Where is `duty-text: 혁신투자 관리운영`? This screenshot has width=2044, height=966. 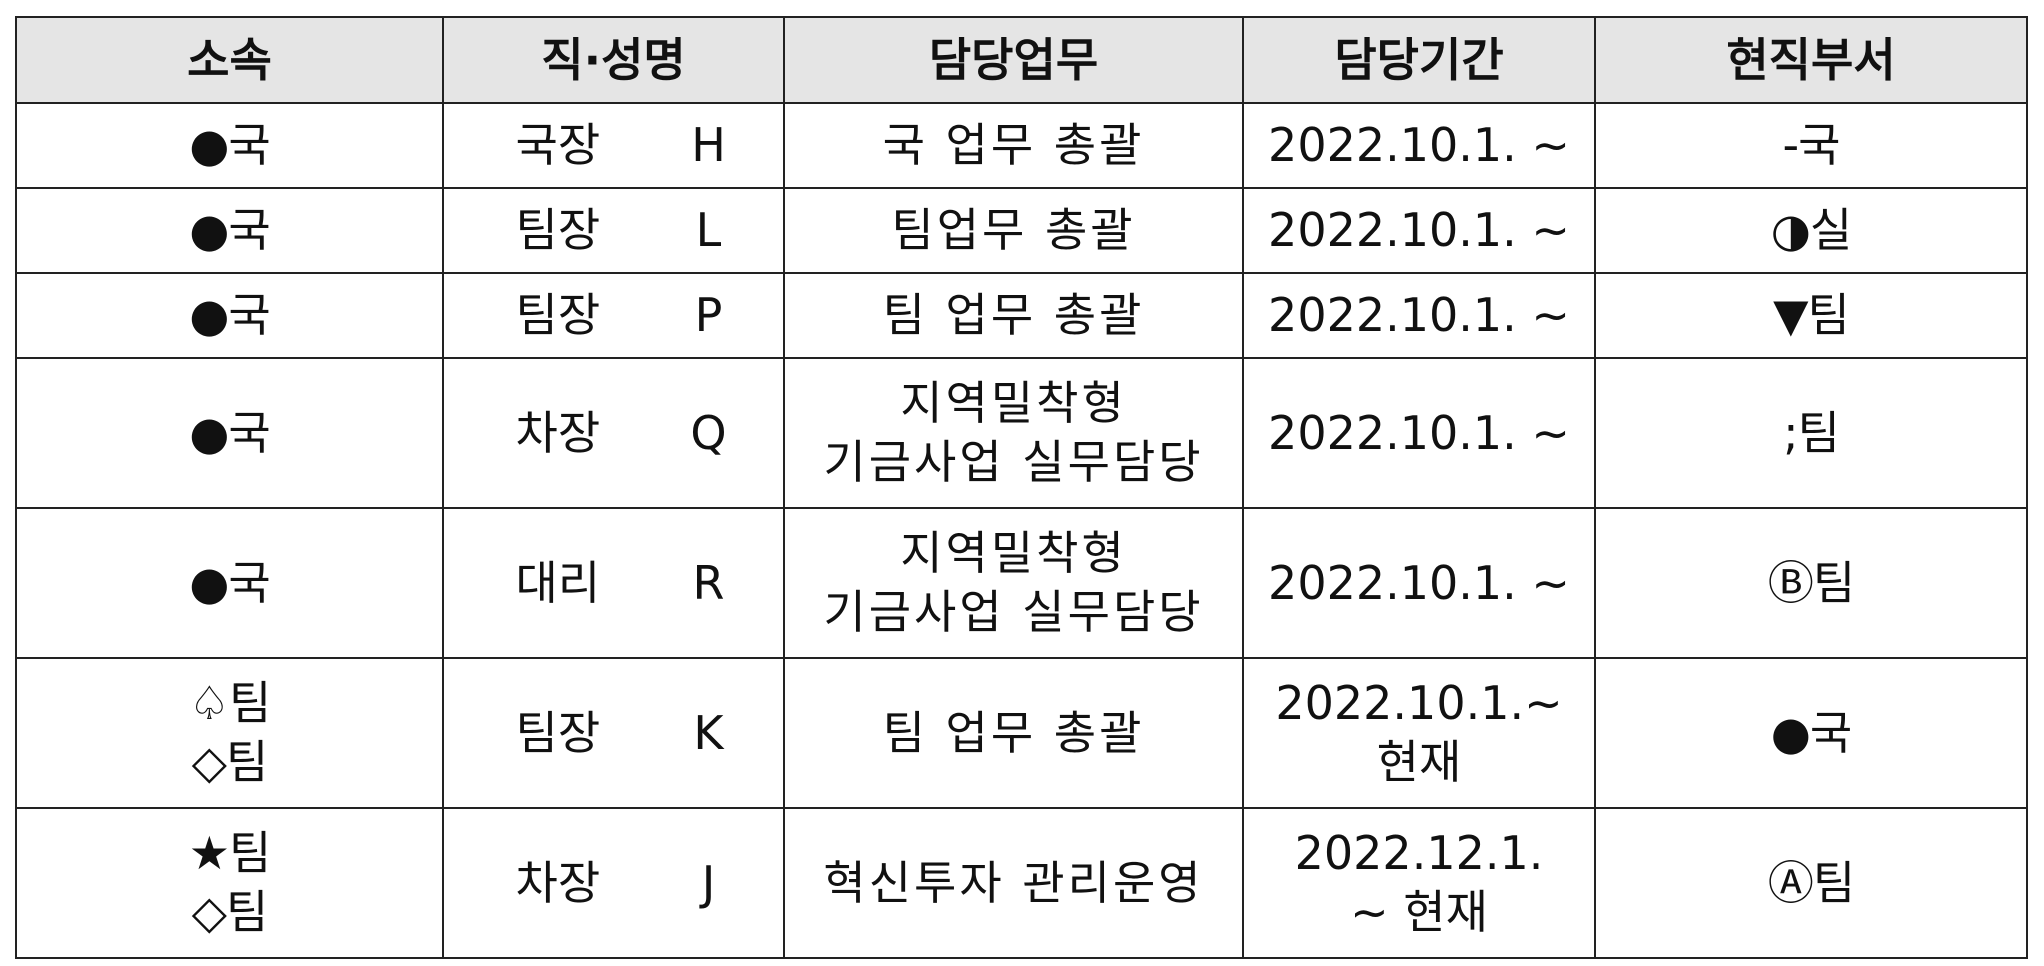 duty-text: 혁신투자 관리운영 is located at coordinates (1013, 882).